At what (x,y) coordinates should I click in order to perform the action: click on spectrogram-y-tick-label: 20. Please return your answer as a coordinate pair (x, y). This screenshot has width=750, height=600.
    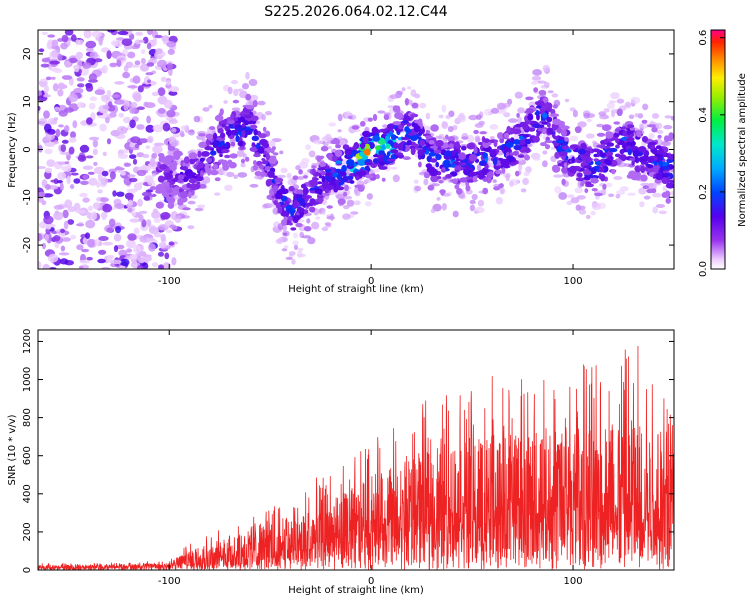
    Looking at the image, I should click on (27, 54).